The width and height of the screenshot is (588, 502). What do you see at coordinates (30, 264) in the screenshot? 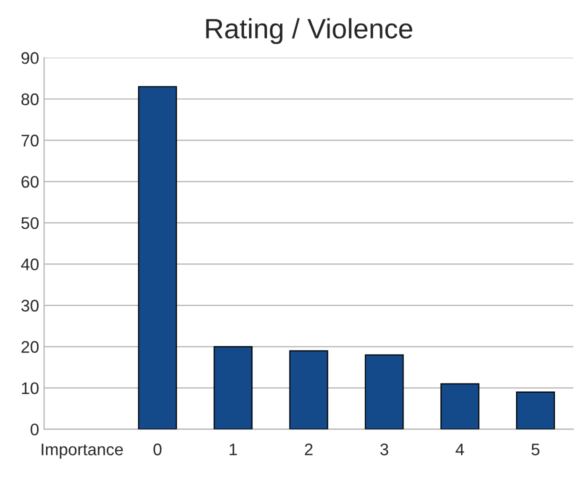
I see `y-tick-label: 40` at bounding box center [30, 264].